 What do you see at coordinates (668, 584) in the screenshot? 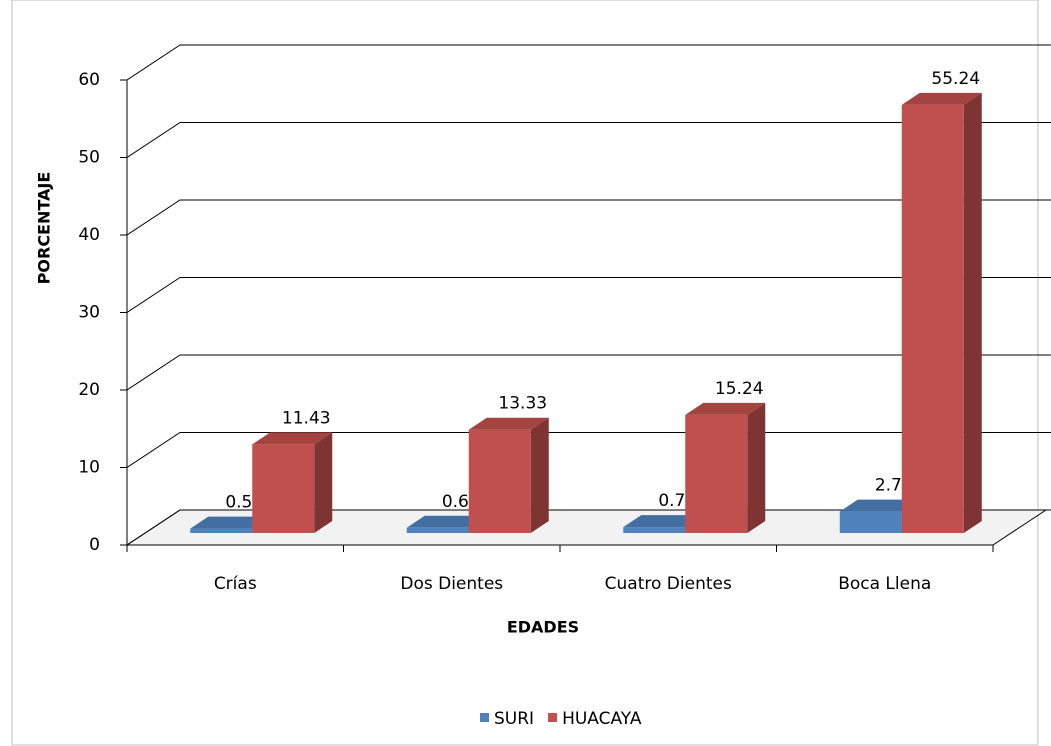
I see `x-tick-label: Cuatro Dientes` at bounding box center [668, 584].